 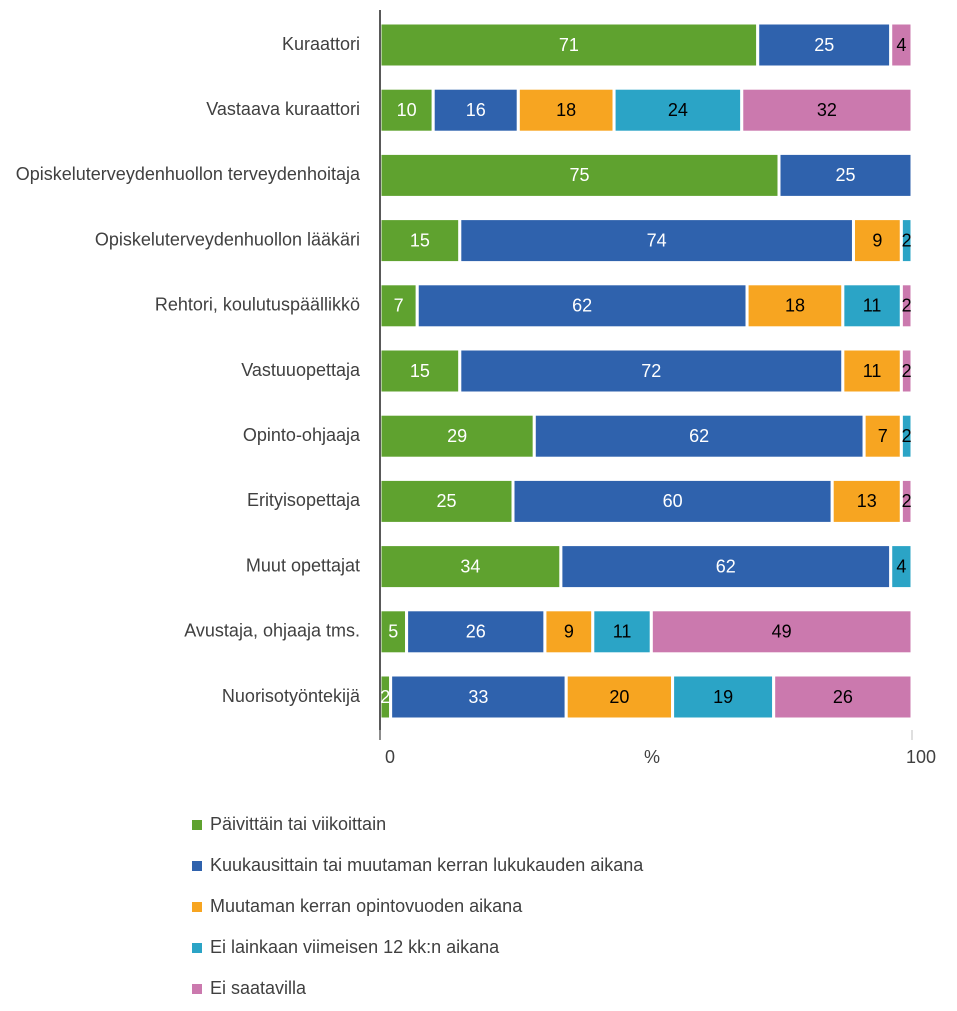 I want to click on data-label: 19, so click(x=723, y=697).